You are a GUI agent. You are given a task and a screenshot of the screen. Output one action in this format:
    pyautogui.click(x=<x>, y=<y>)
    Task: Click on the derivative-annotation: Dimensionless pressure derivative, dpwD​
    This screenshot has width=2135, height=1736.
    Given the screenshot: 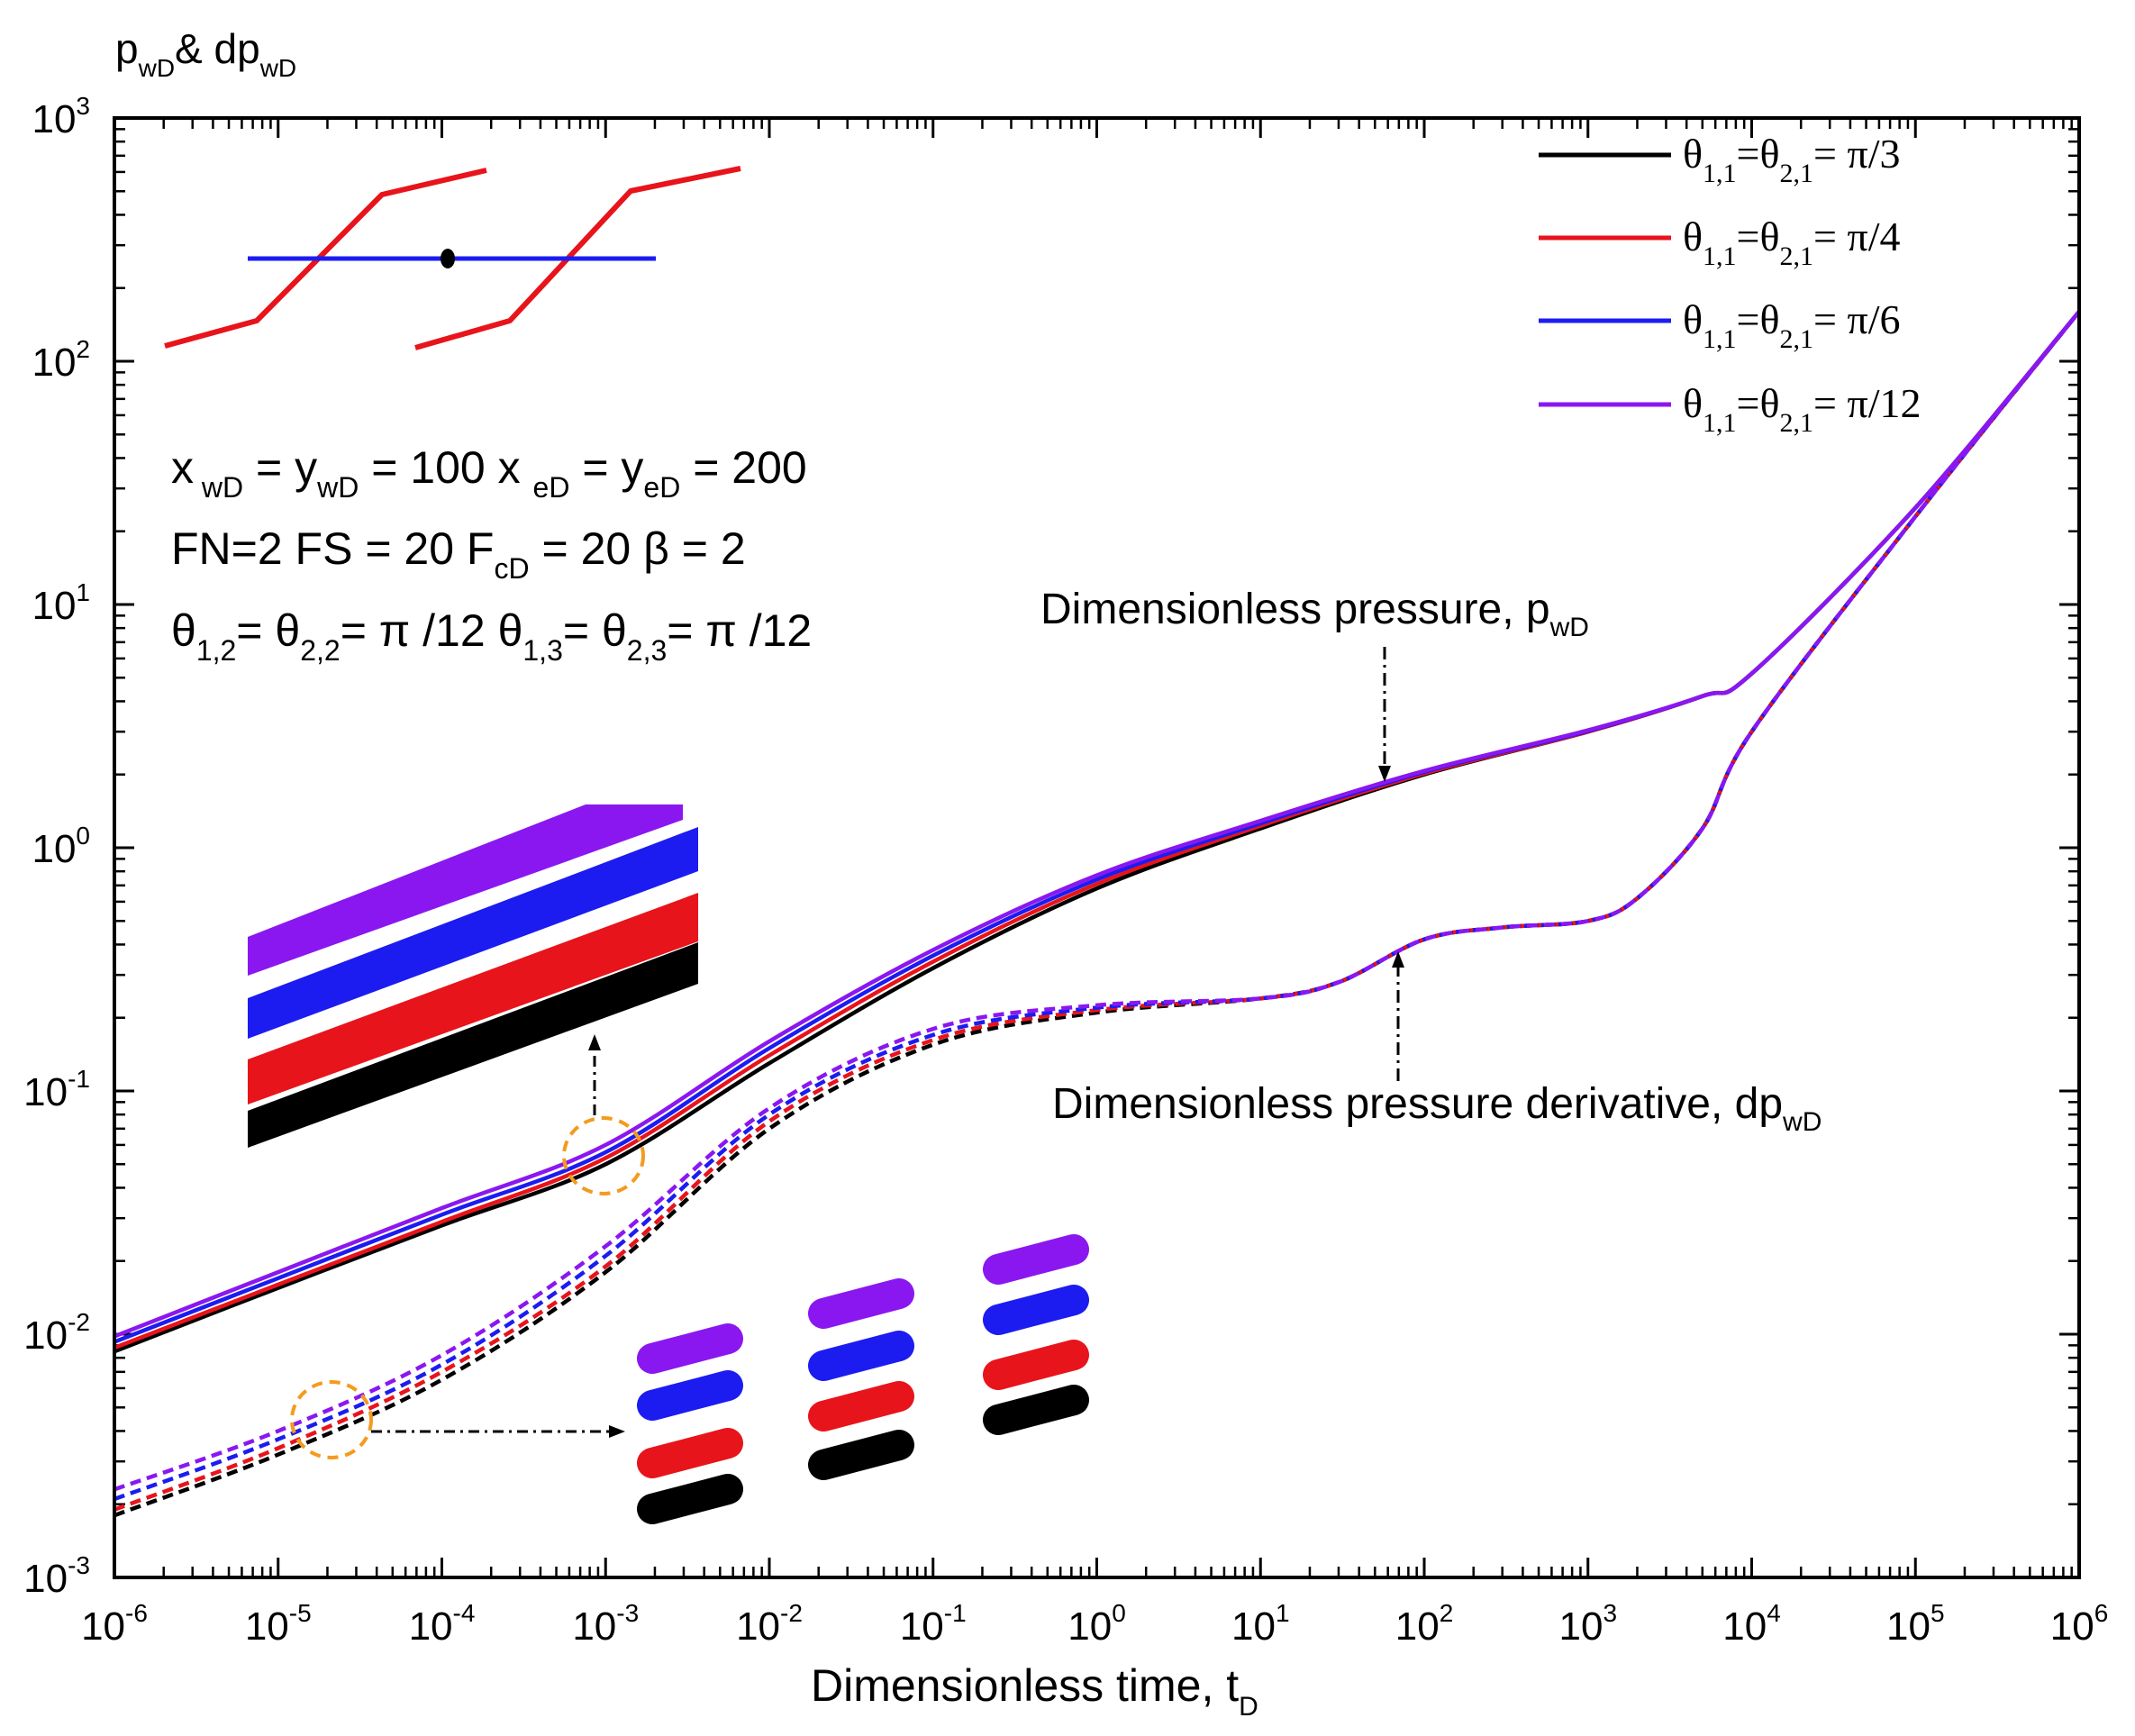 What is the action you would take?
    pyautogui.click(x=1437, y=1108)
    